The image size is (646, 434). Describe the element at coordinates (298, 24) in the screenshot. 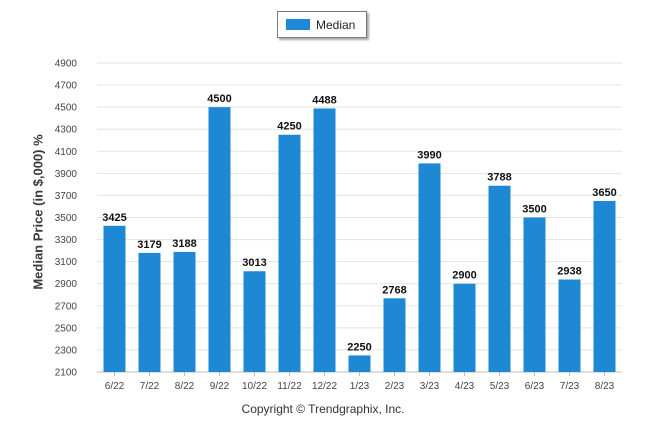

I see `legend-swatch` at that location.